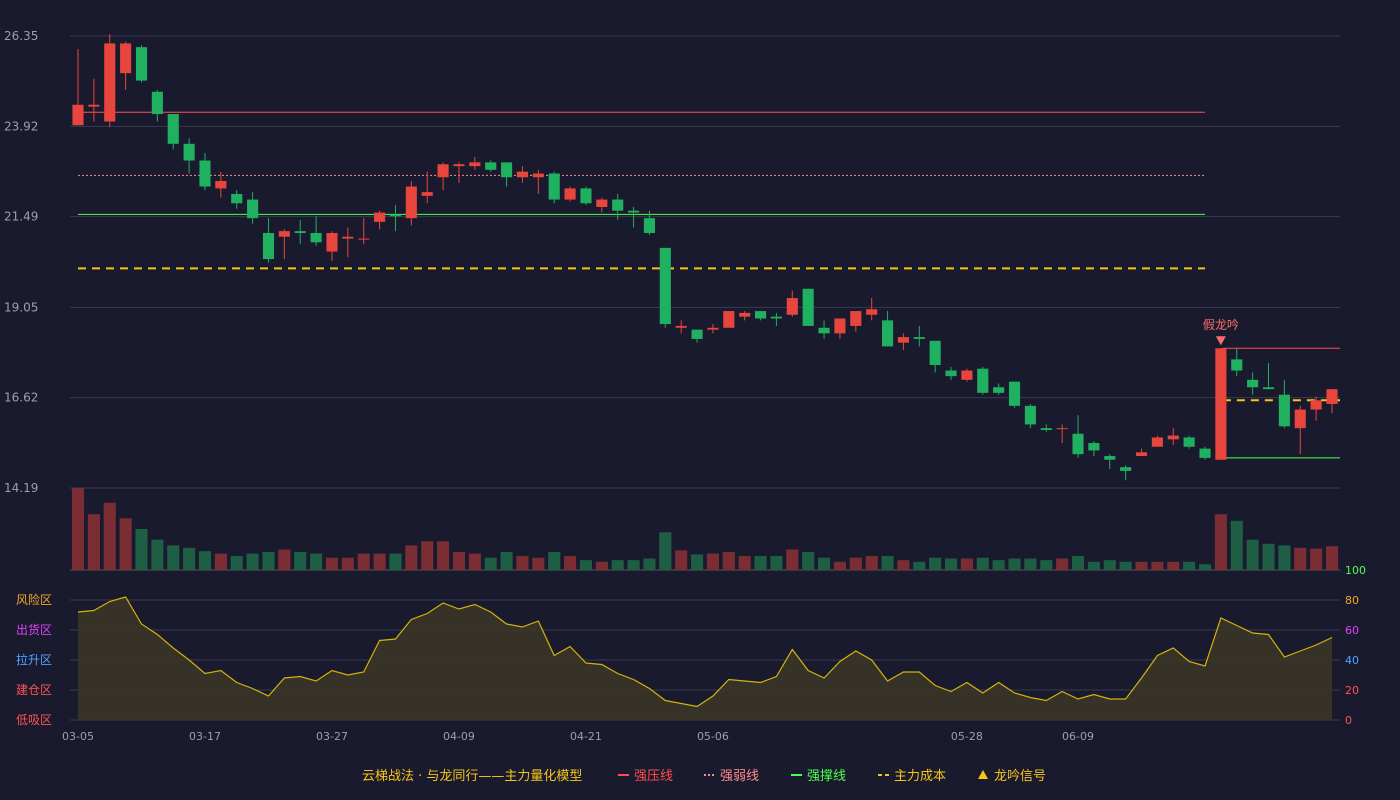  I want to click on indicator-tick-label: 80, so click(1352, 600).